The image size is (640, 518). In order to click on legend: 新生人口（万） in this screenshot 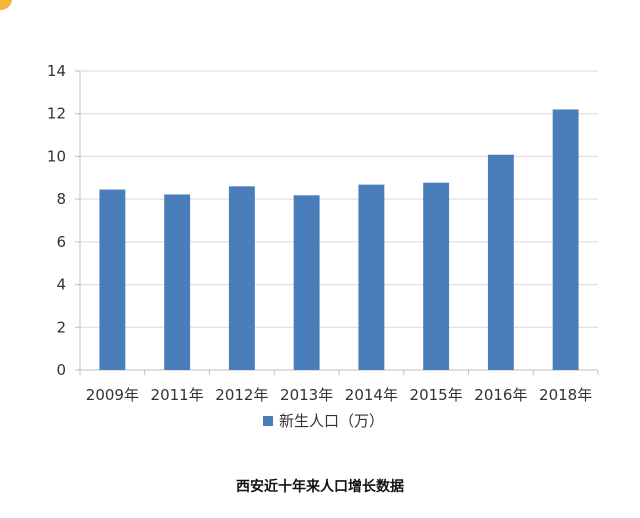, I will do `click(323, 421)`.